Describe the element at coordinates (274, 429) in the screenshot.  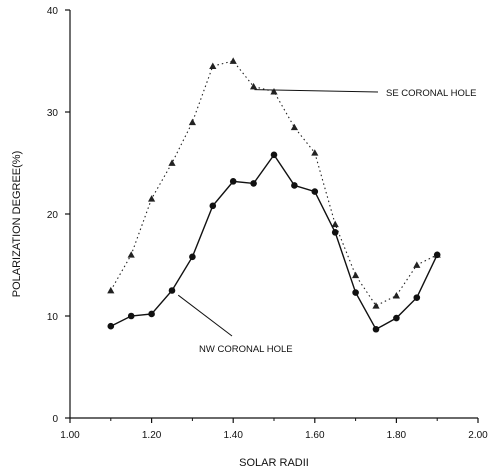
I see `x-ticks: 1.00 1.20 1.40 1.60 1.80 2.00` at that location.